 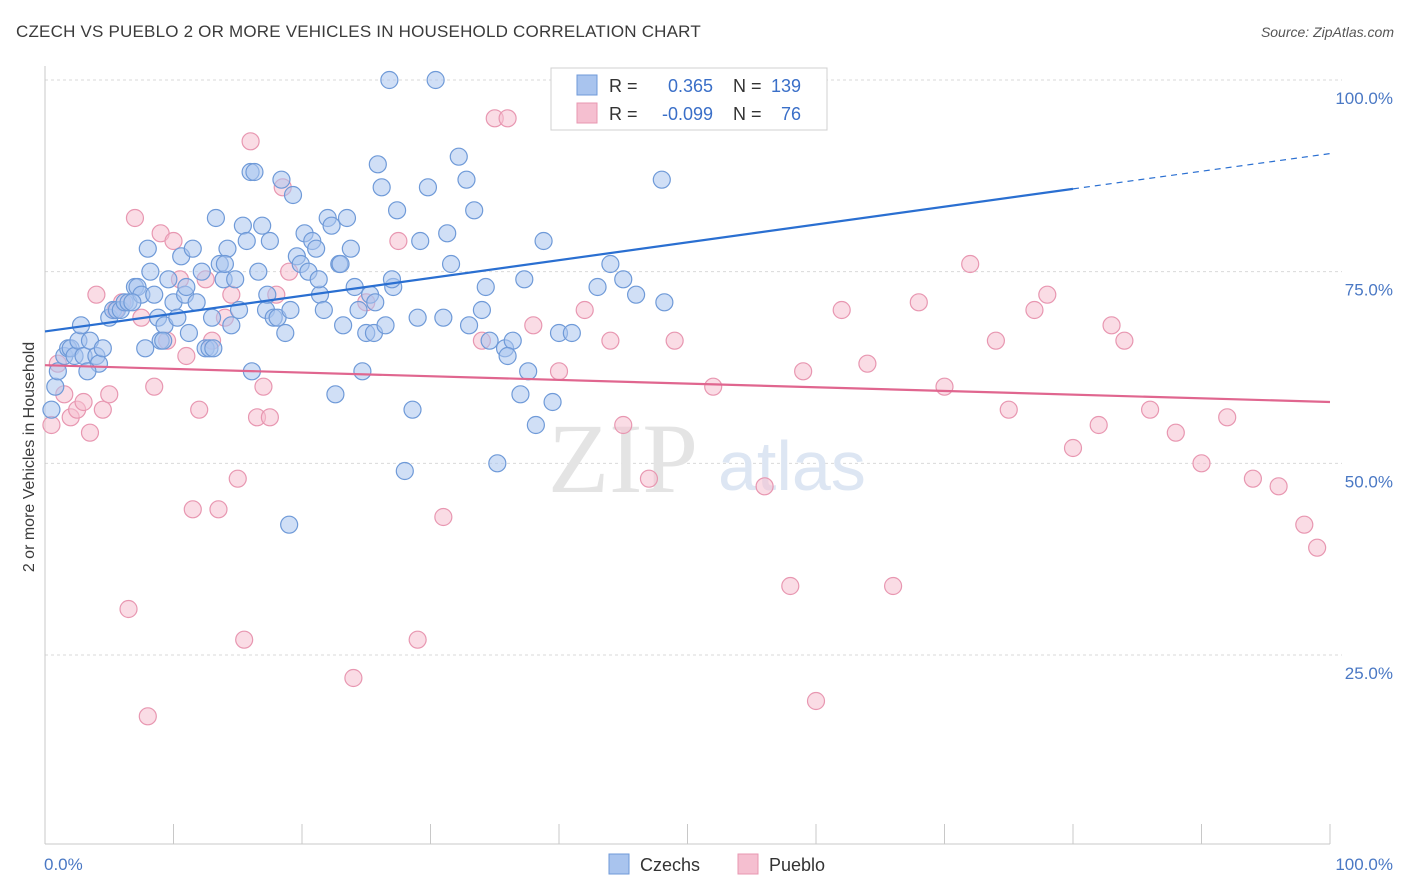 I want to click on legend: Czechs Pueblo, so click(x=716, y=864).